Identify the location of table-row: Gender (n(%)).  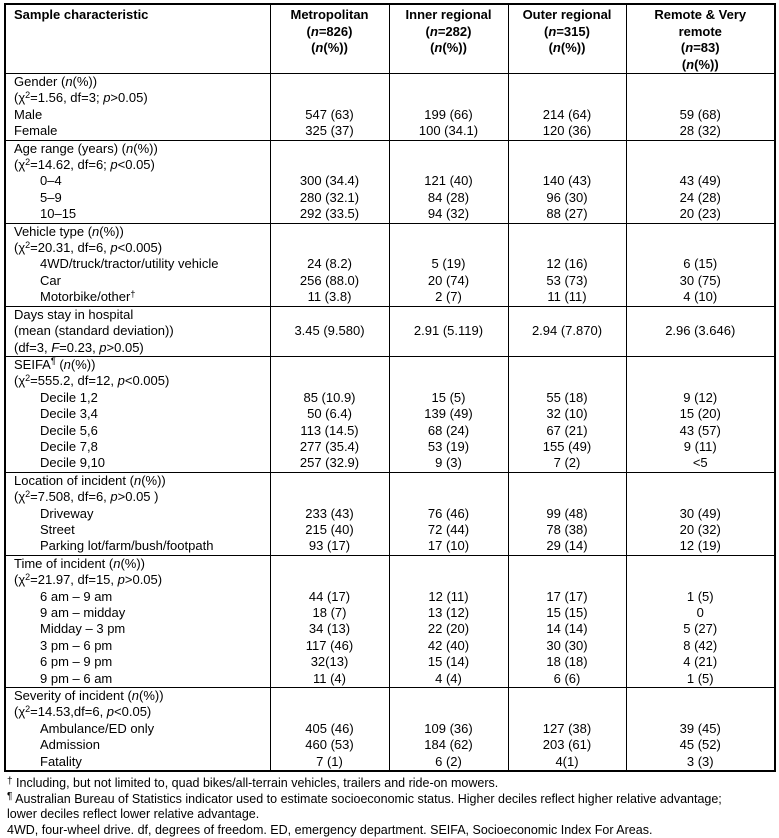
(390, 82).